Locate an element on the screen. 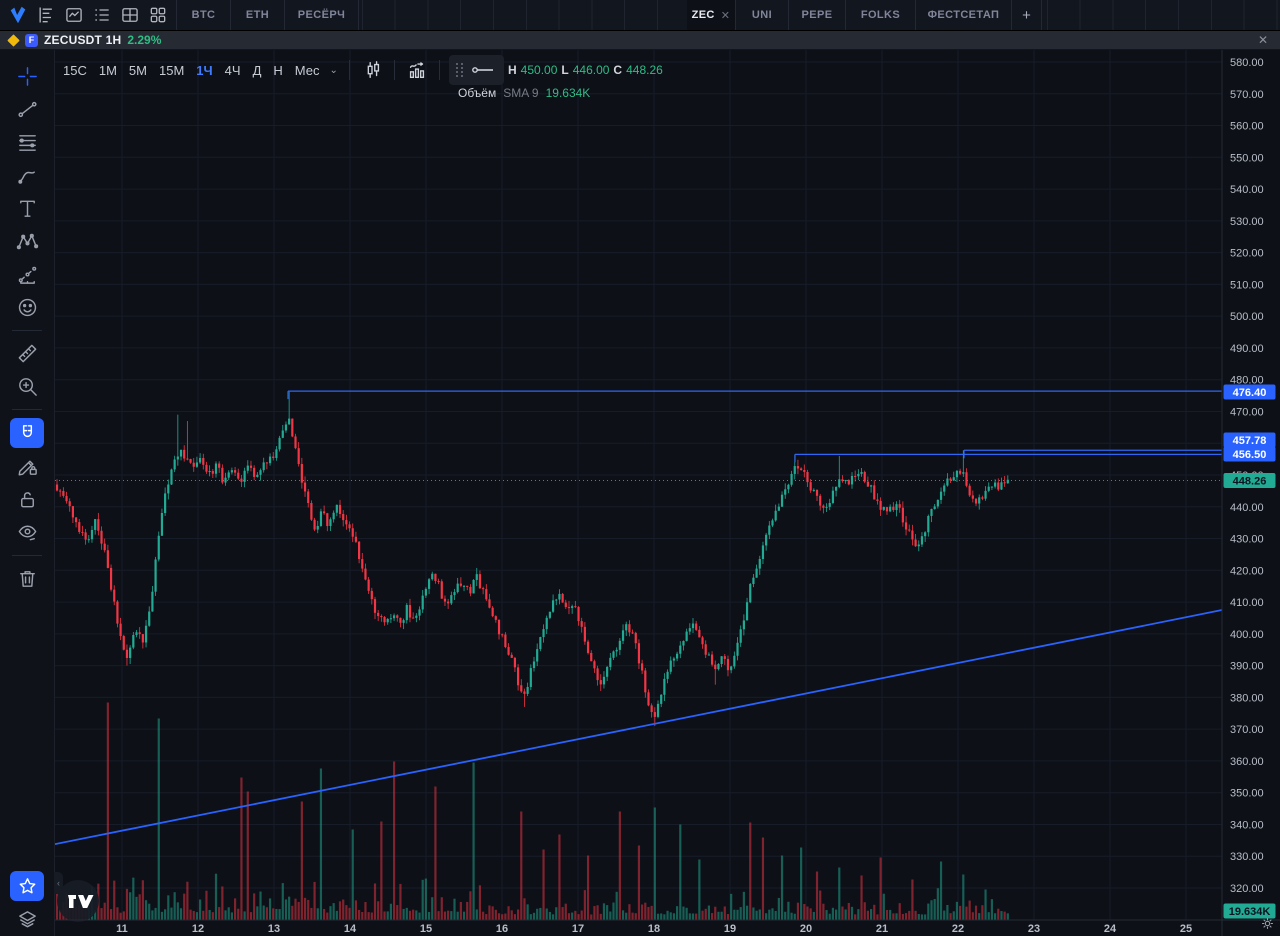 Image resolution: width=1280 pixels, height=936 pixels. price-label-457.78: 457.78 is located at coordinates (1249, 440).